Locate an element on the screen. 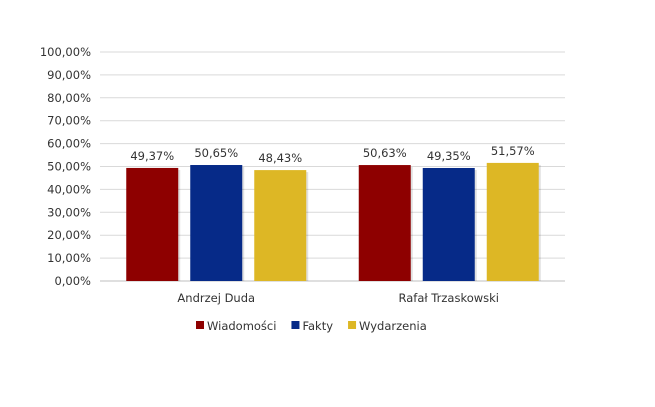  y-tick-label: 40,00% is located at coordinates (69, 189).